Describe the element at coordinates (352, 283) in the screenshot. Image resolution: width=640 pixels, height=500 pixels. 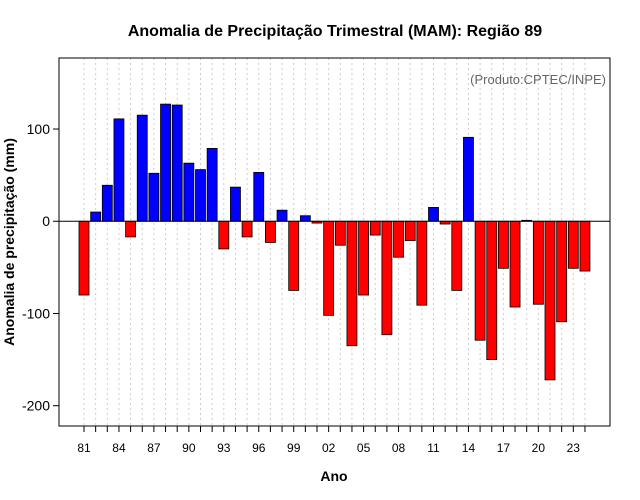
I see `bar-2004` at that location.